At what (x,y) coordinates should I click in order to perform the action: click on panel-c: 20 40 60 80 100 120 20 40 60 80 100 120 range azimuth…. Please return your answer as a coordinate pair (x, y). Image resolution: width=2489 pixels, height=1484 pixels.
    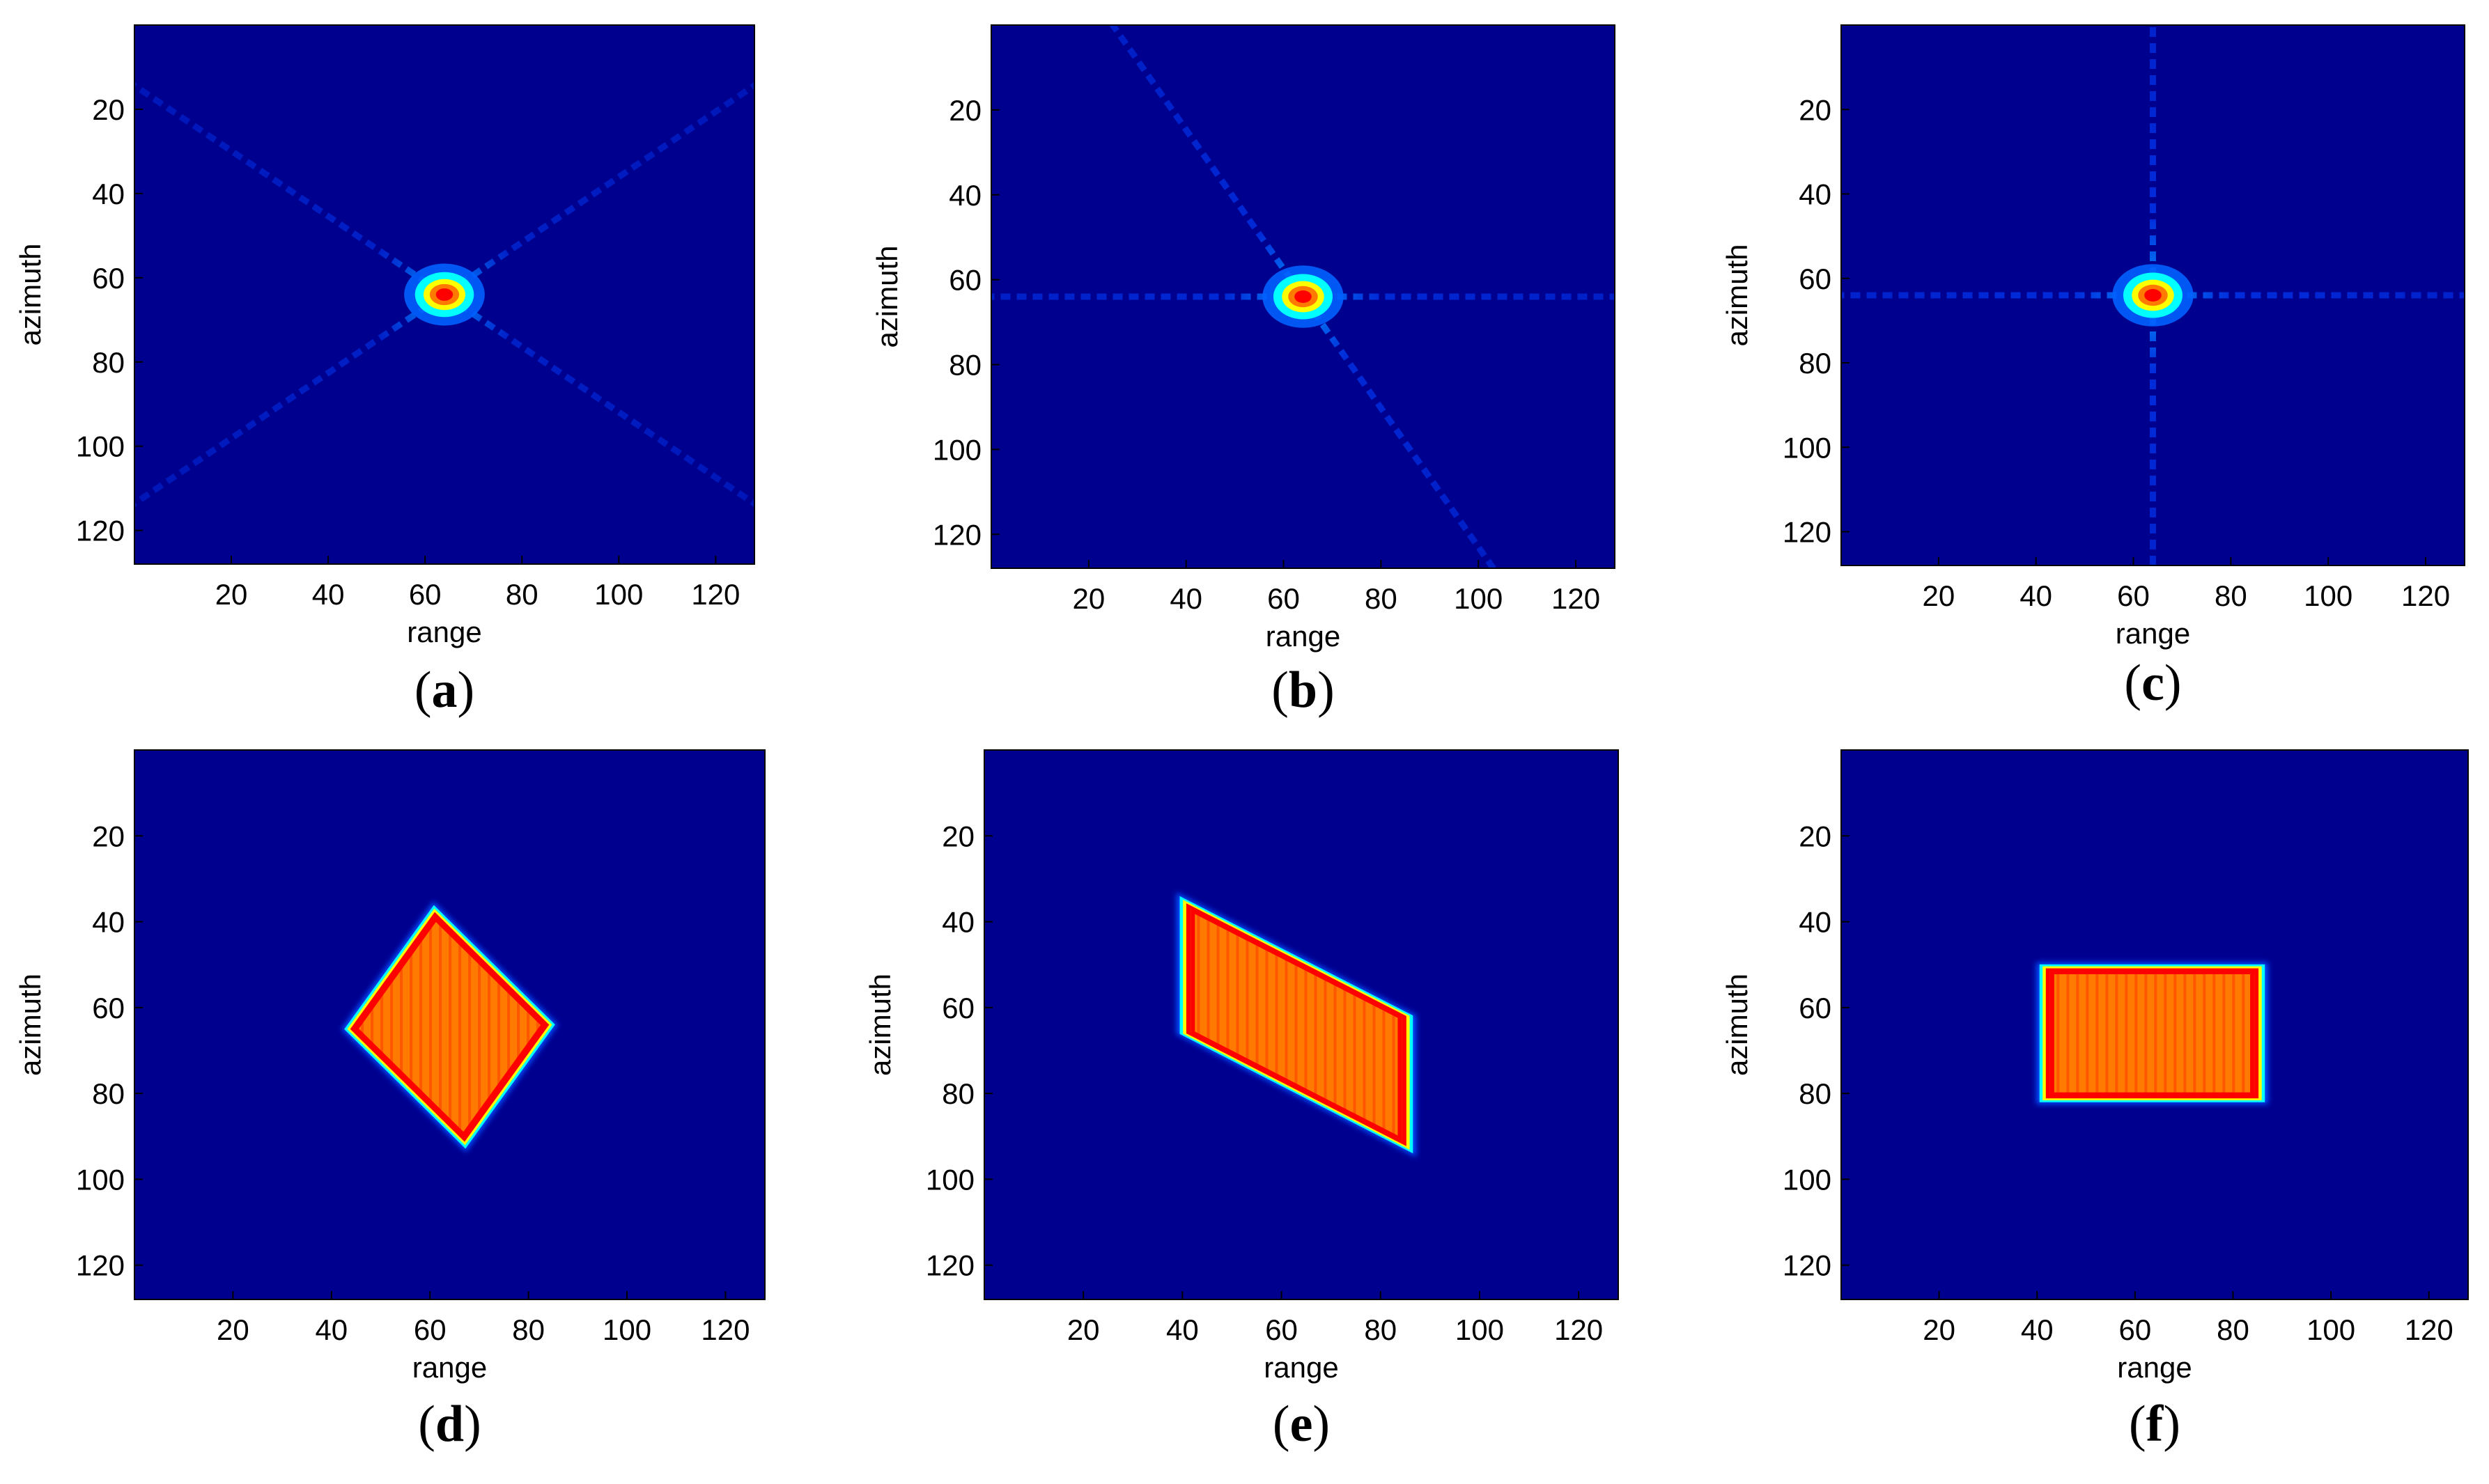
    Looking at the image, I should click on (2093, 368).